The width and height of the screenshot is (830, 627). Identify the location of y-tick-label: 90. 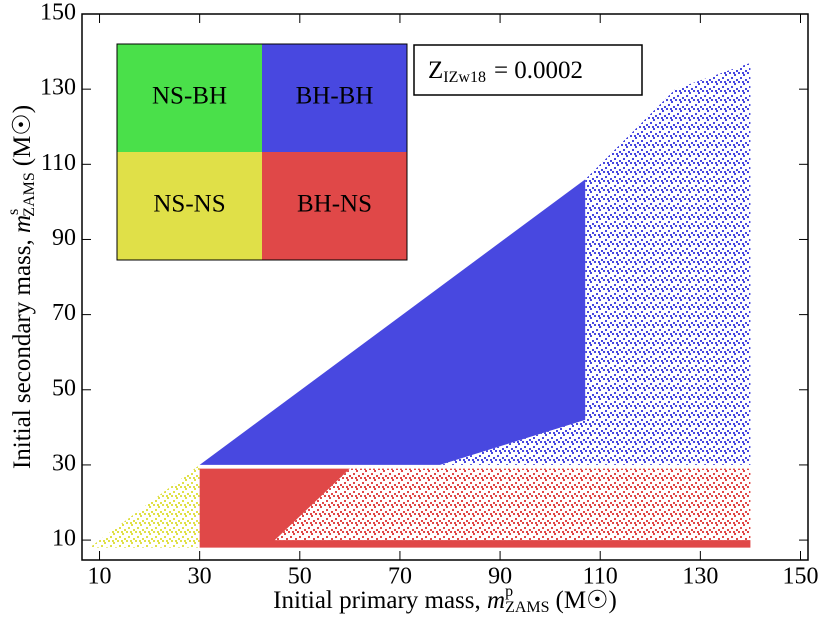
(64, 238).